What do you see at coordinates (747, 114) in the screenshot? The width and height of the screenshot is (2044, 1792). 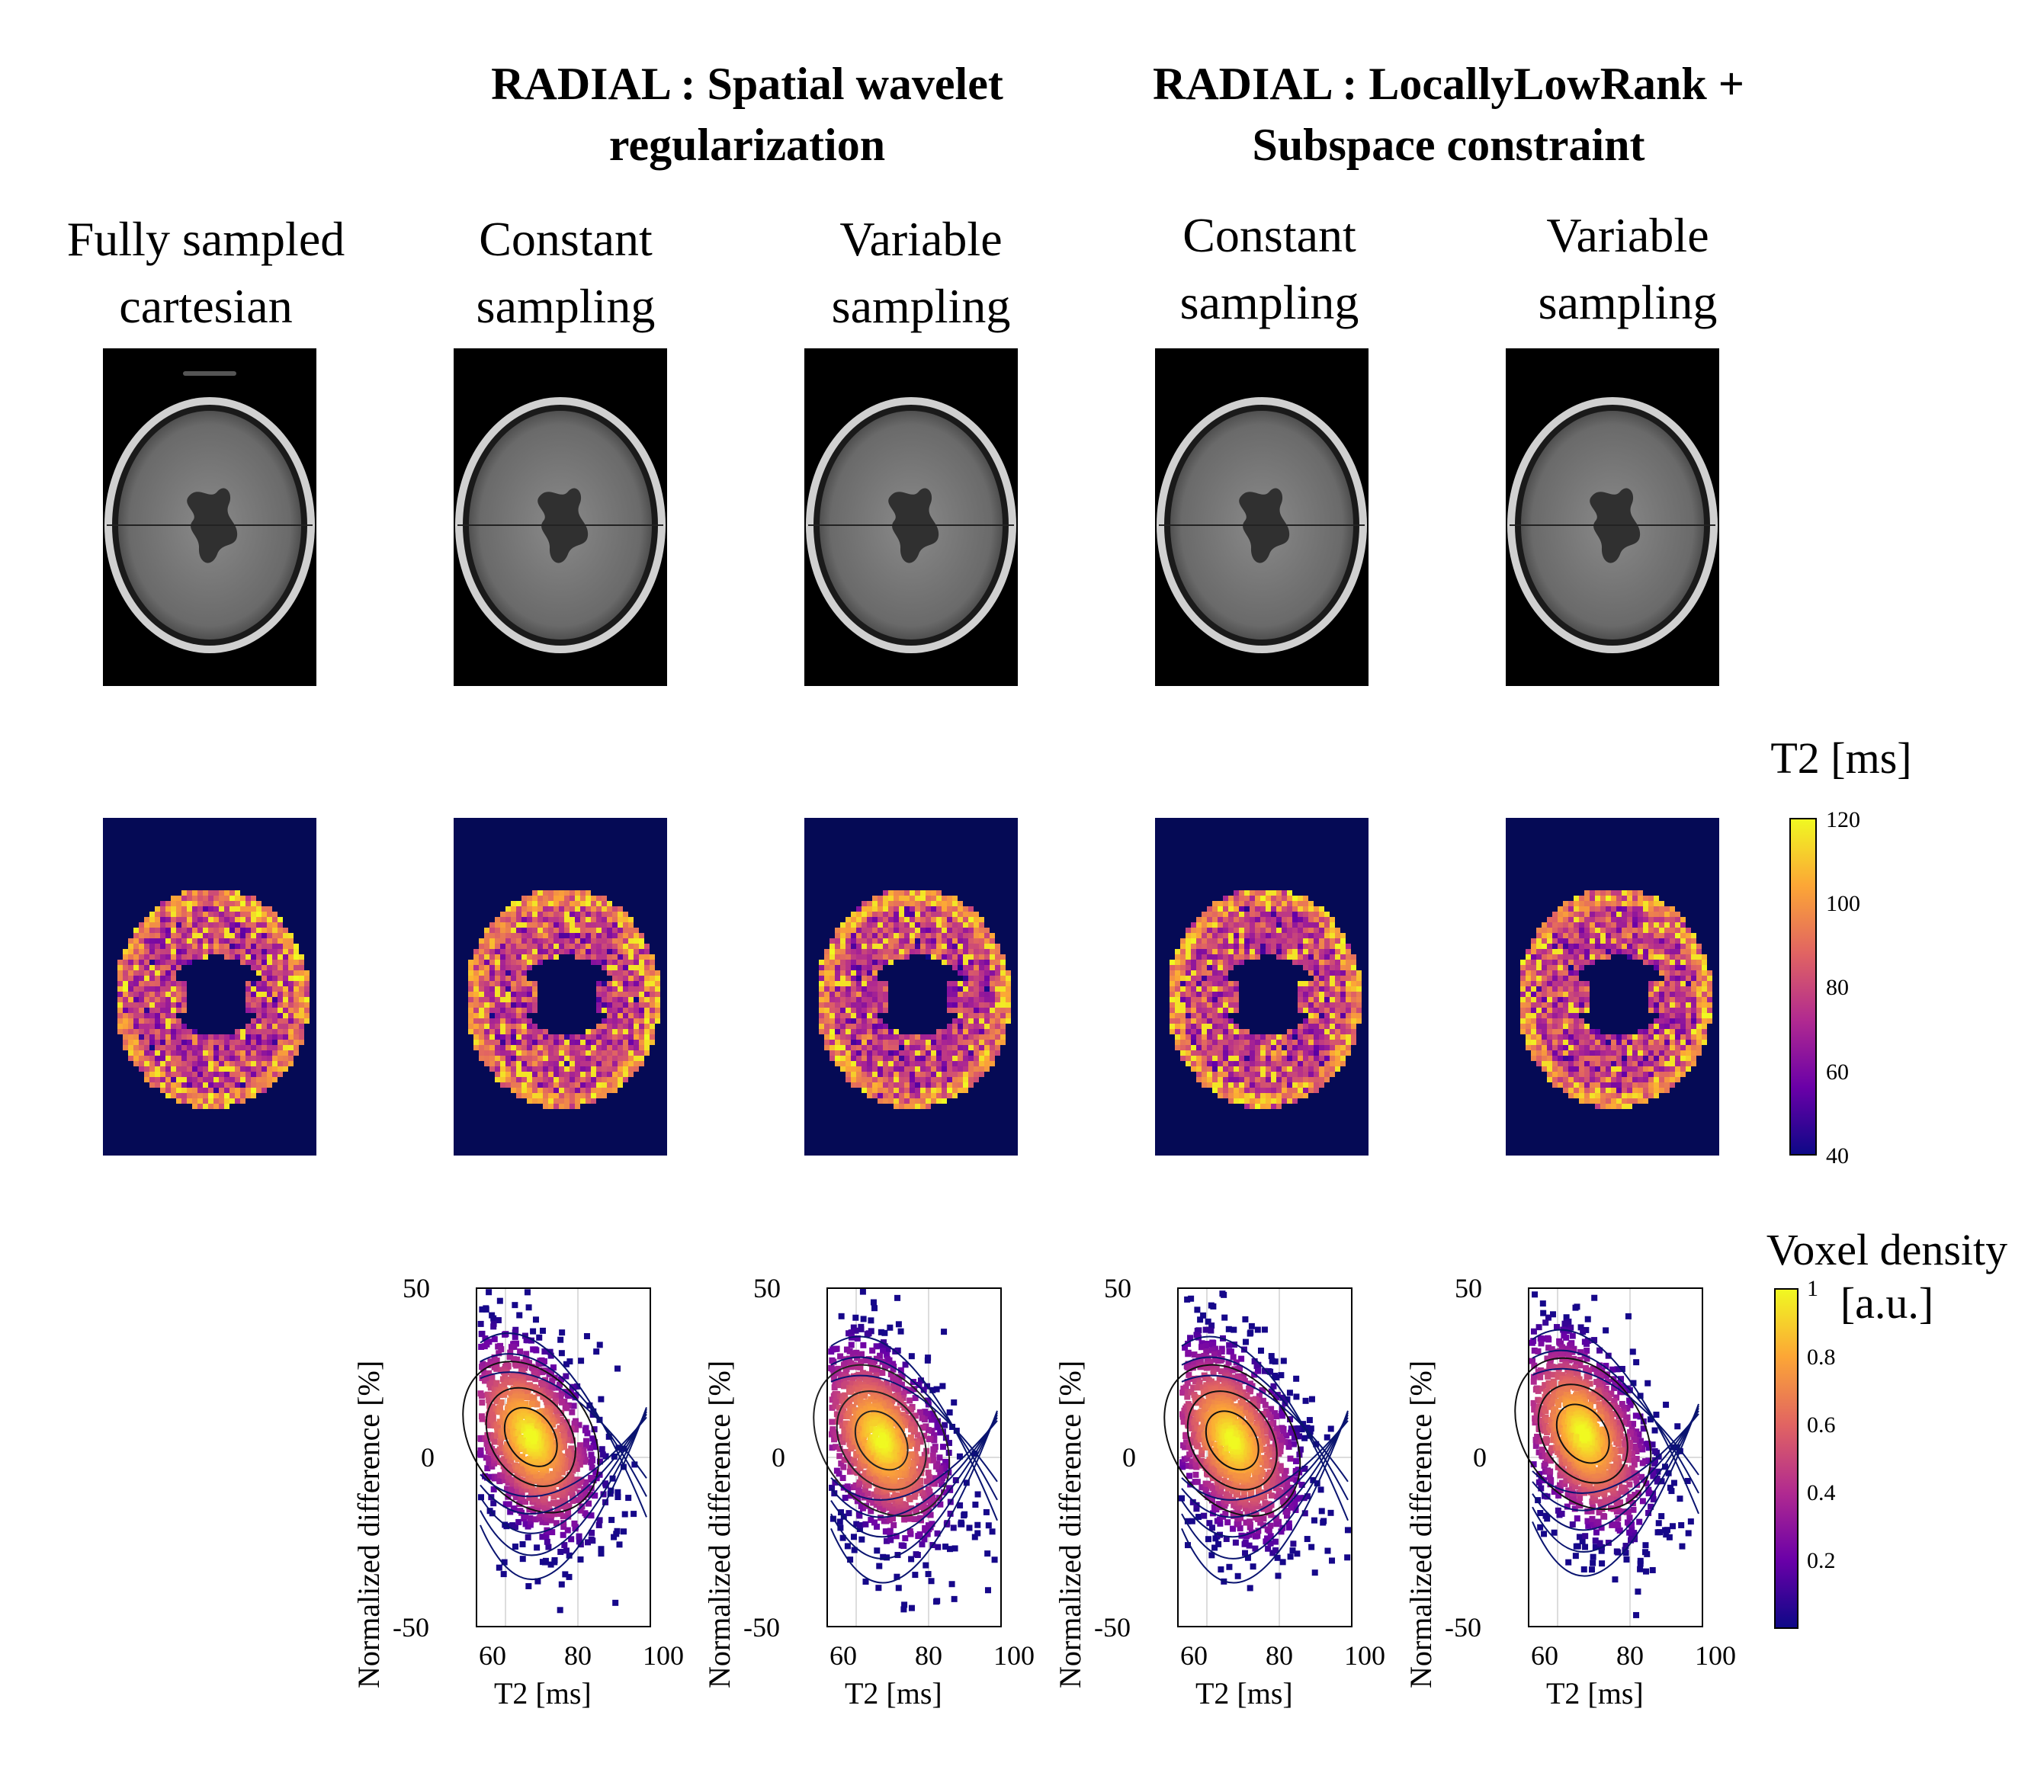 I see `group-title-wavelet: RADIAL : Spatial wavelet regularization` at bounding box center [747, 114].